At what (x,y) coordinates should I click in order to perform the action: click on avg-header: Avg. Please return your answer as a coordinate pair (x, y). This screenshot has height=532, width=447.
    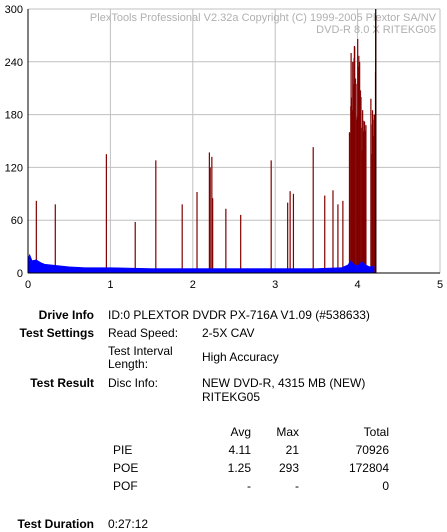
    Looking at the image, I should click on (240, 432).